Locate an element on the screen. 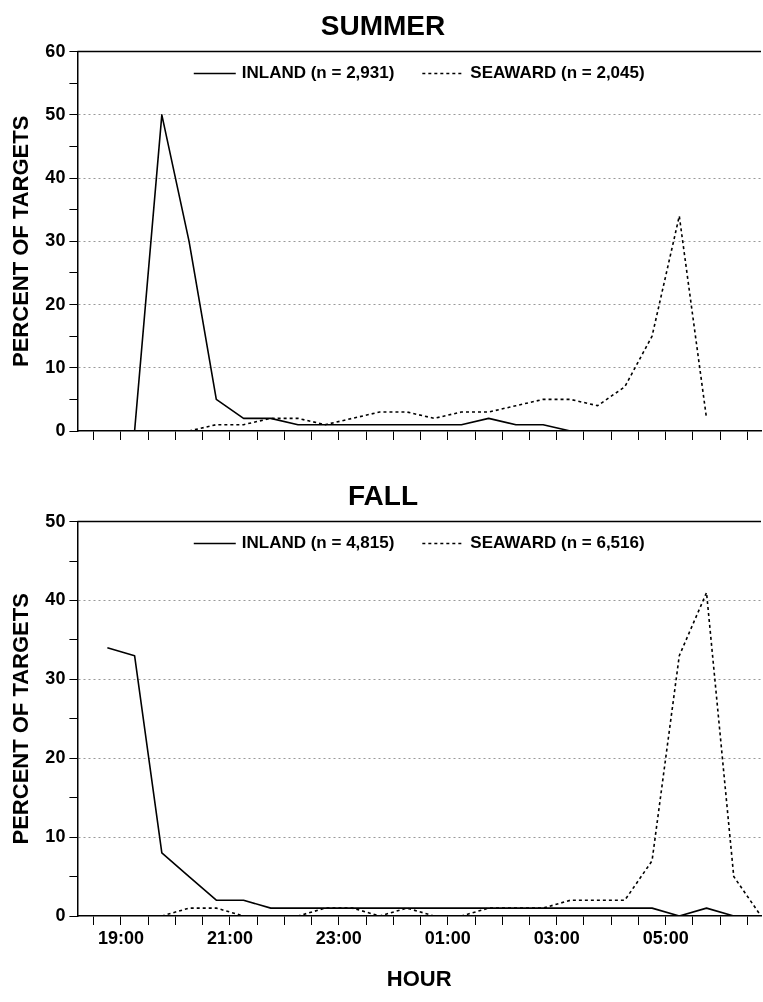  x-tick-label: 05:00 is located at coordinates (665, 937).